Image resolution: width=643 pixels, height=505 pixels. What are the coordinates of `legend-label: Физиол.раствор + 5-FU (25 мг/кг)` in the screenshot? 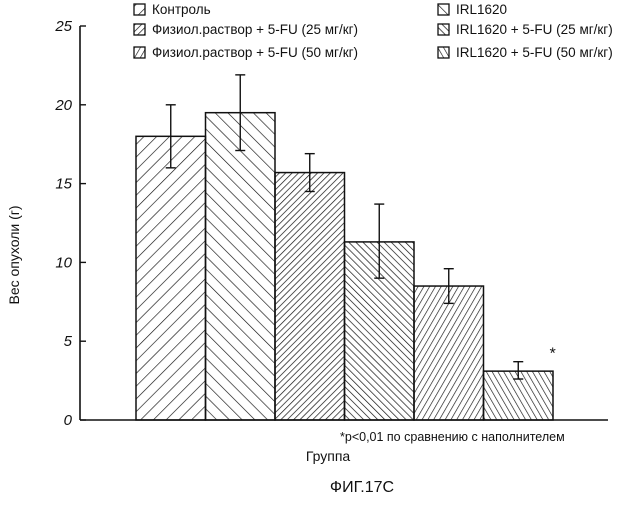 It's located at (255, 29).